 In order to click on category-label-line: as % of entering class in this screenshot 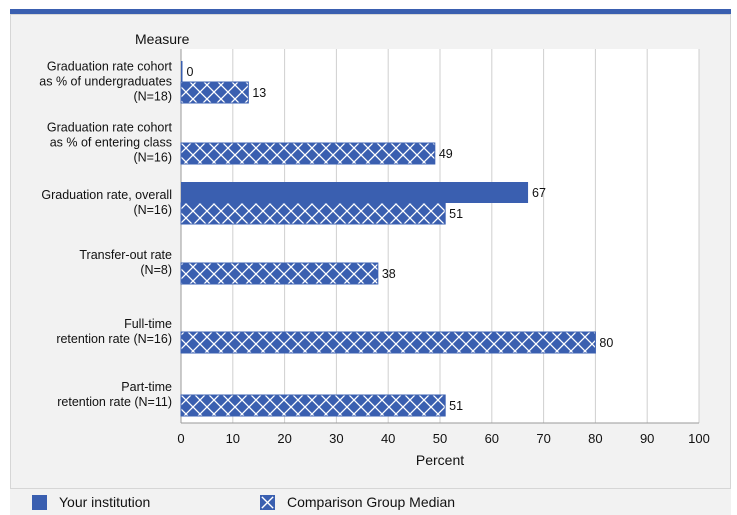, I will do `click(111, 143)`.